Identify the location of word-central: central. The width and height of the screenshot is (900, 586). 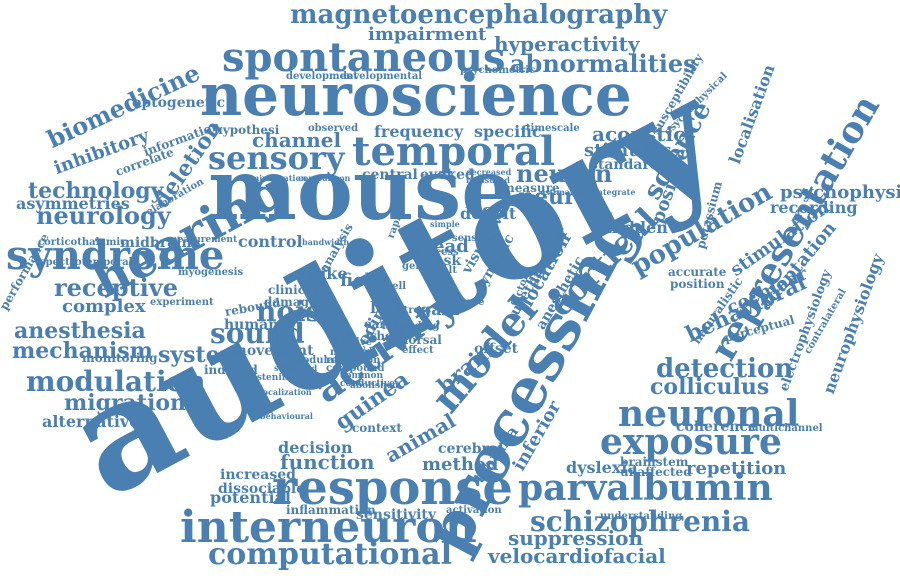
(390, 175).